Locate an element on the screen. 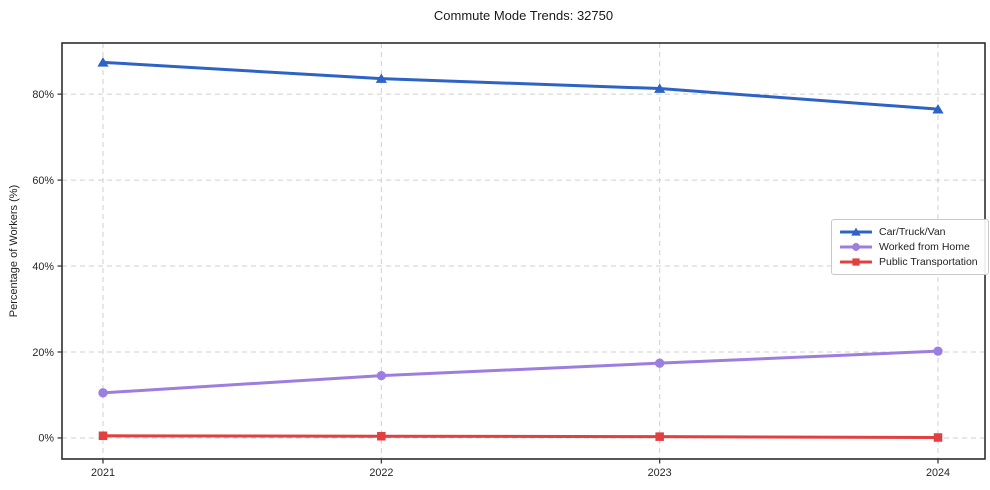  legend-sample-worked-from-home is located at coordinates (856, 247).